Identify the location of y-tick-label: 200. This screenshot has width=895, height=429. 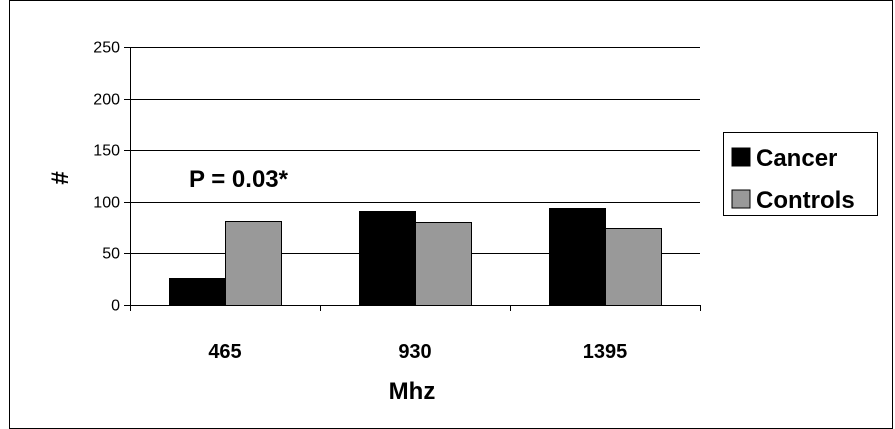
(106, 100).